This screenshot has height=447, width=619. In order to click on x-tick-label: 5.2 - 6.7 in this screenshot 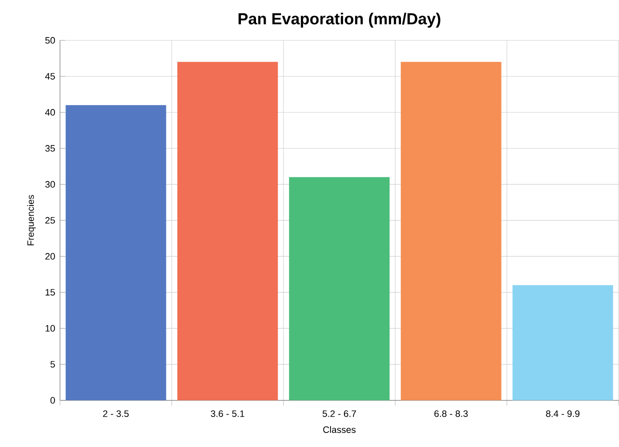, I will do `click(339, 413)`.